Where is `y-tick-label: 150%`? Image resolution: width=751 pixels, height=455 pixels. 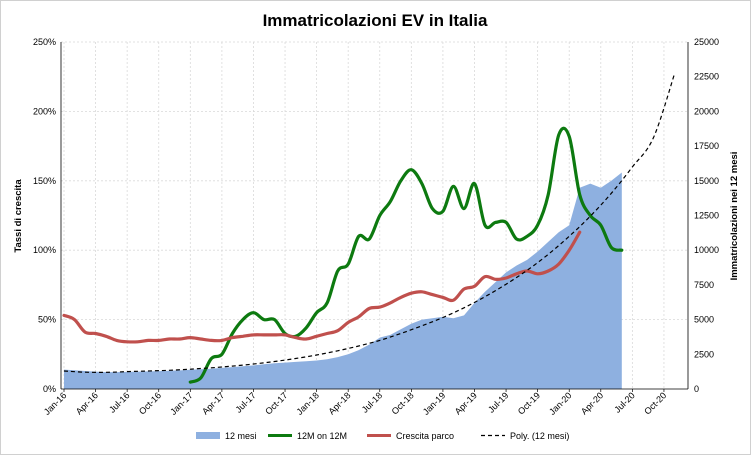 y-tick-label: 150% is located at coordinates (44, 181).